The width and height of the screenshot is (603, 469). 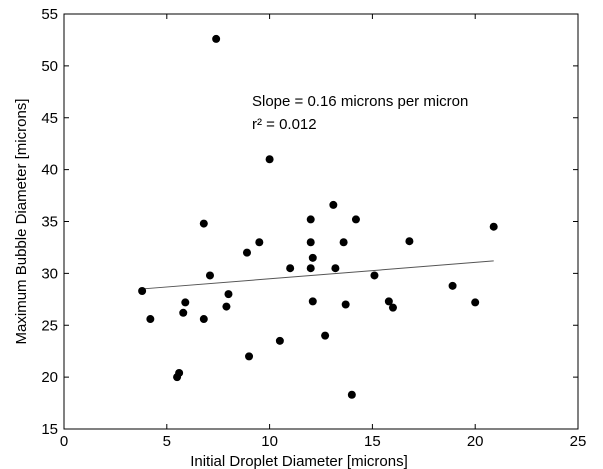 I want to click on y-tick-label: 15, so click(x=49, y=429).